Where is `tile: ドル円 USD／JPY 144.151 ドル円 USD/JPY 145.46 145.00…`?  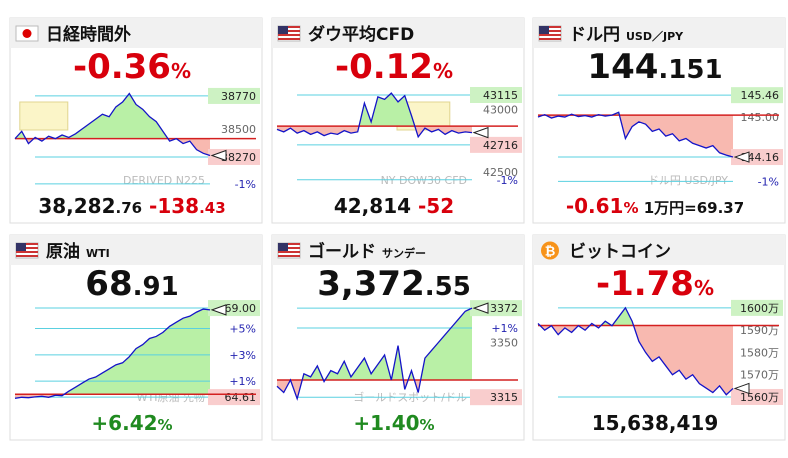 tile: ドル円 USD／JPY 144.151 ドル円 USD/JPY 145.46 145.00… is located at coordinates (659, 120).